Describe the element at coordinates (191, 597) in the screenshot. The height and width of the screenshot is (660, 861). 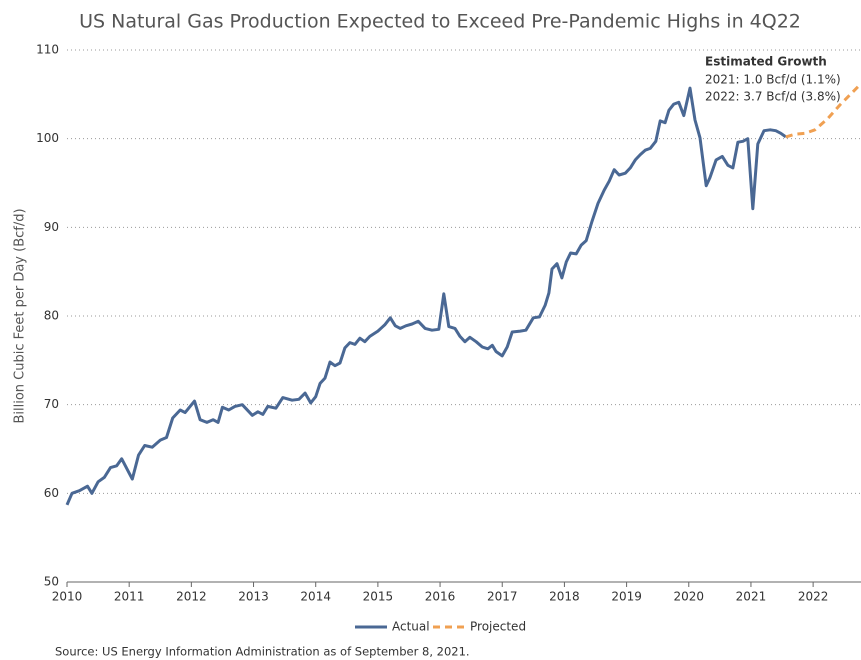
I see `x-tick-label: 2012` at that location.